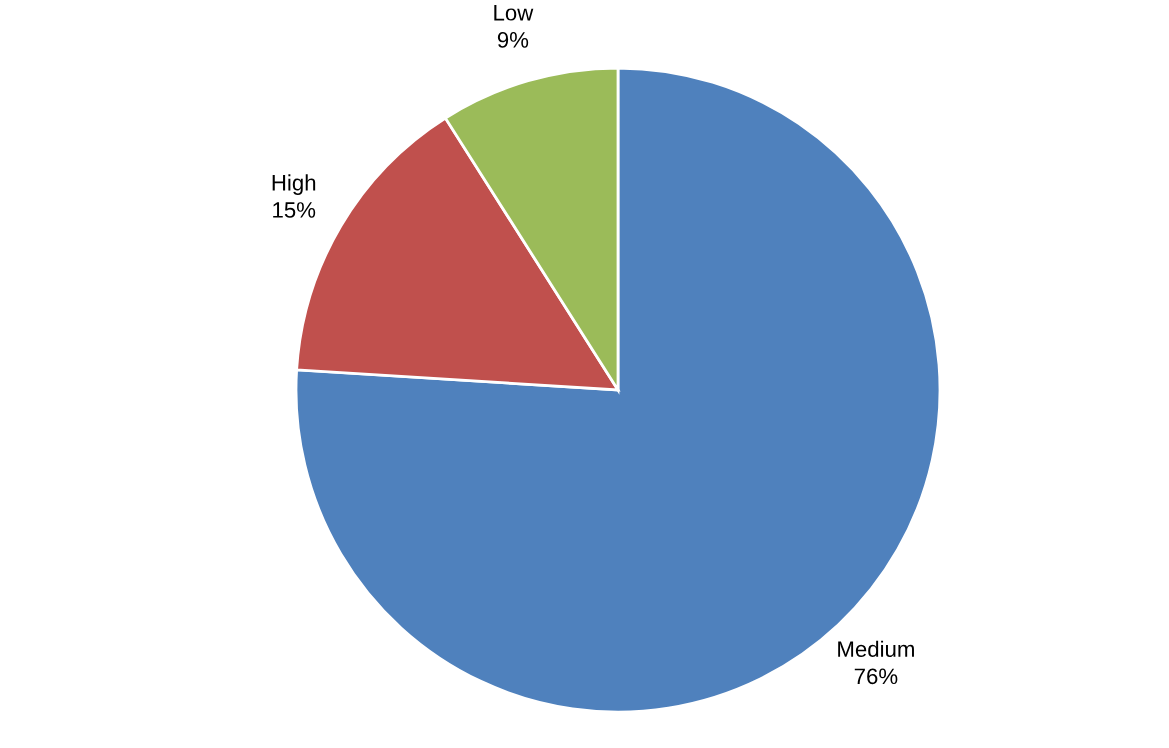  I want to click on slice-label: Medium, so click(876, 649).